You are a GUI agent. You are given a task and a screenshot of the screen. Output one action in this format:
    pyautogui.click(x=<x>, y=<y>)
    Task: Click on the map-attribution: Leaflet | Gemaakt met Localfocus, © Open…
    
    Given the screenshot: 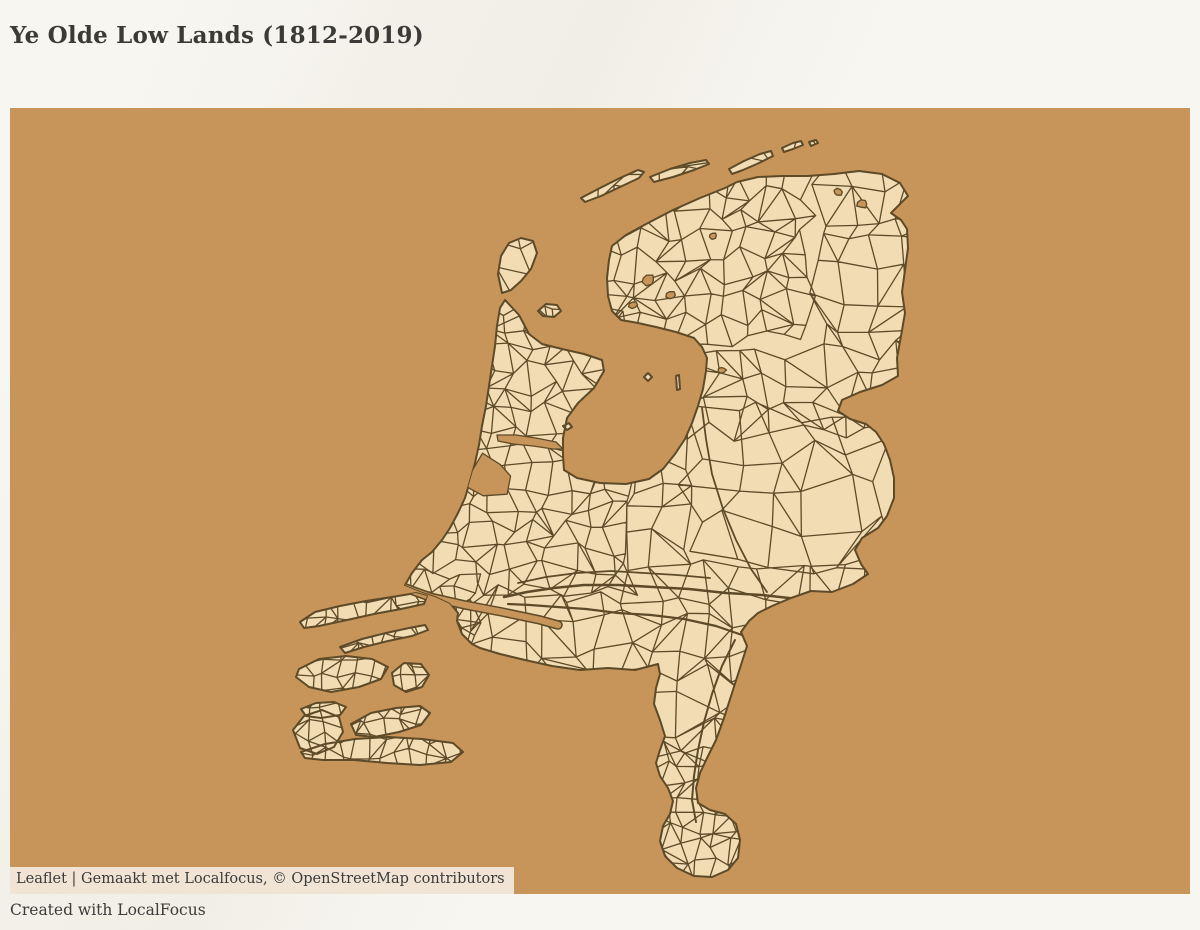 What is the action you would take?
    pyautogui.click(x=262, y=880)
    